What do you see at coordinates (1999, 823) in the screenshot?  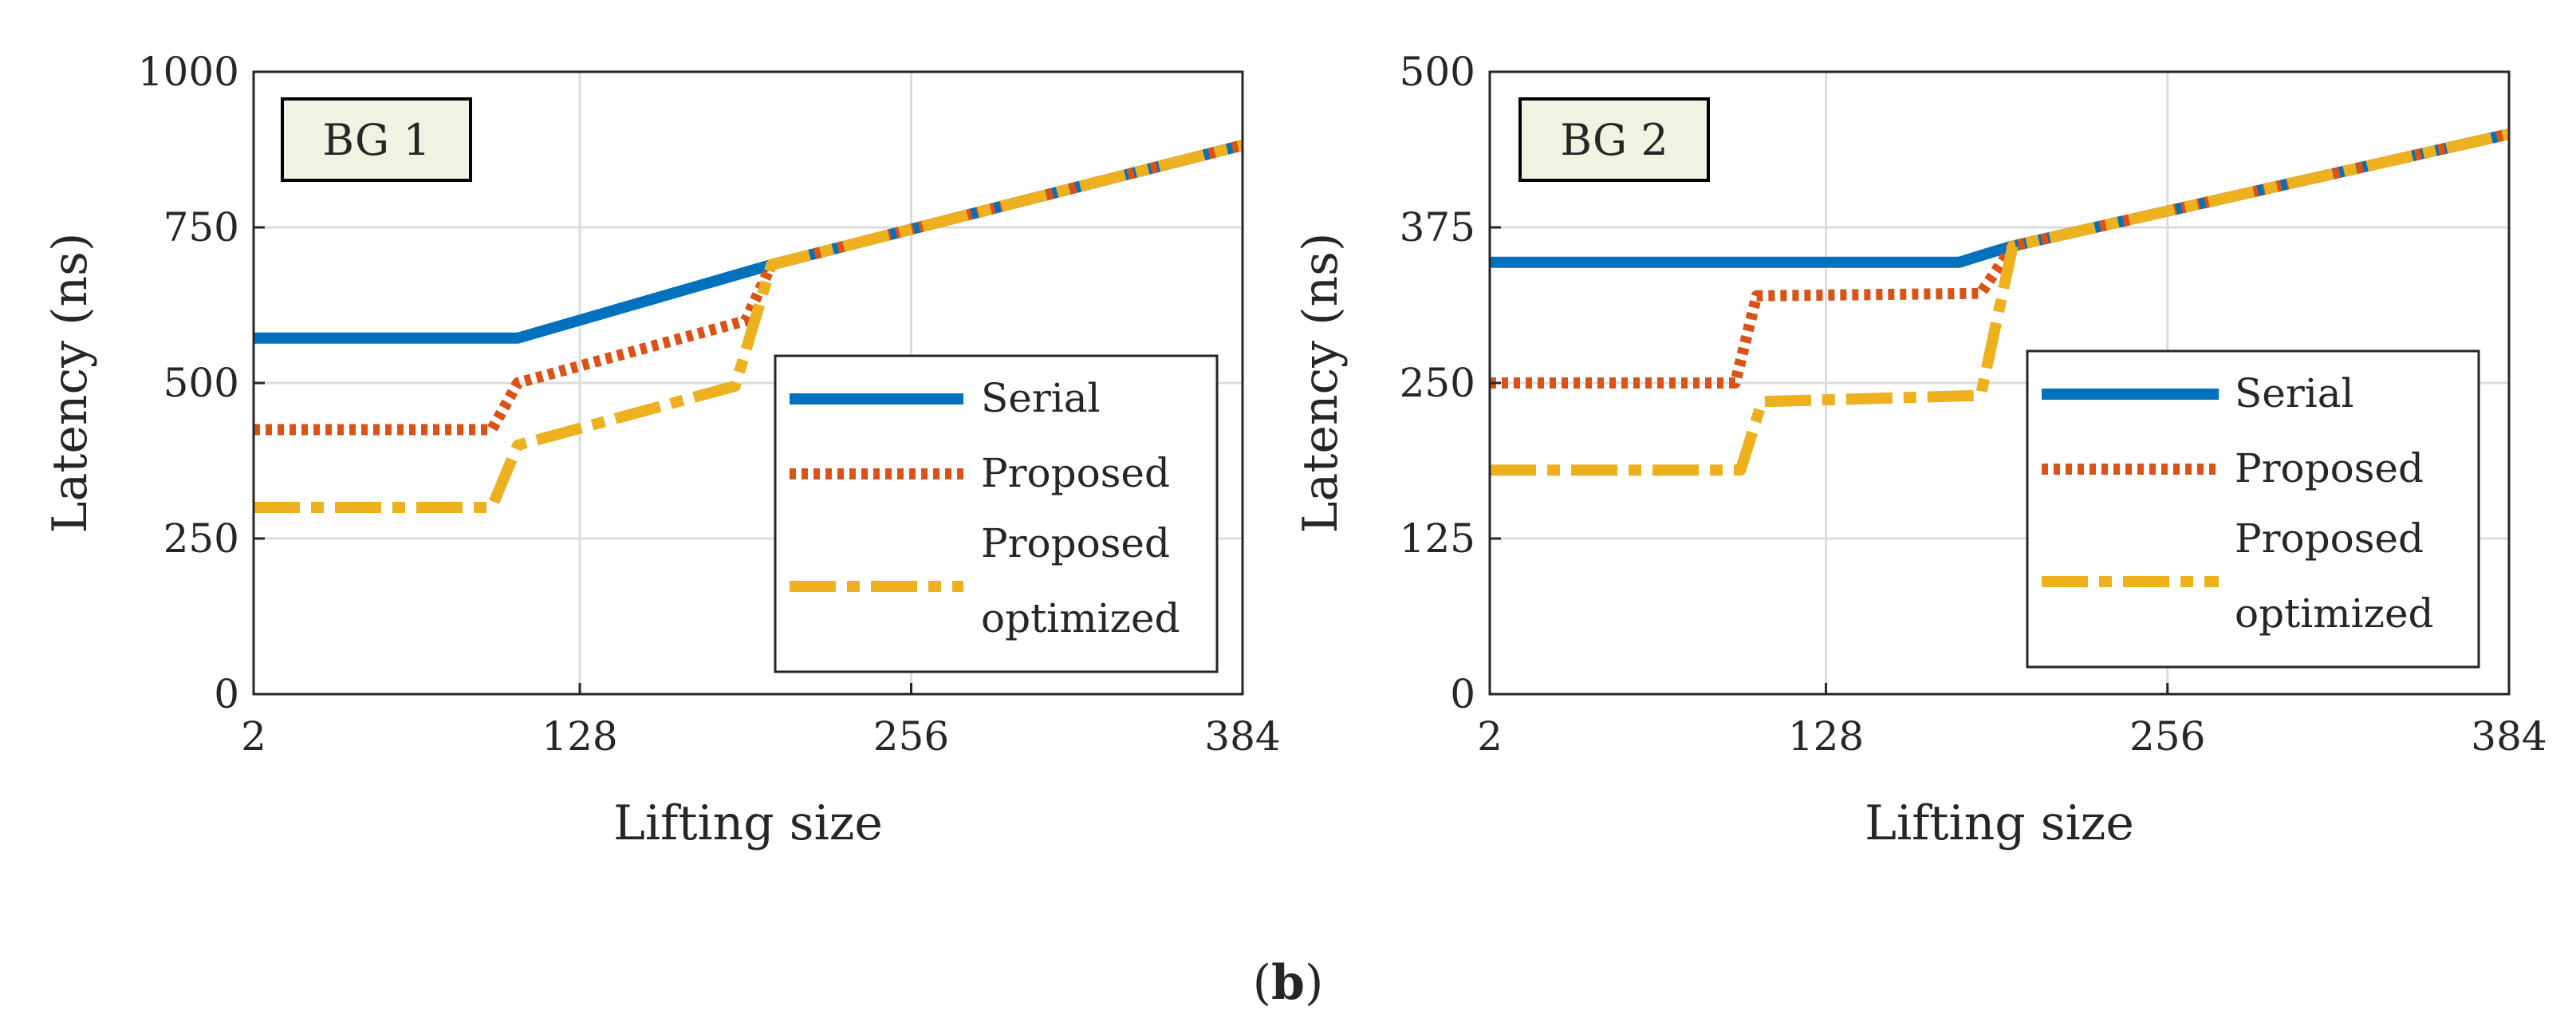 I see `xlabel-bg2: Lifting size` at bounding box center [1999, 823].